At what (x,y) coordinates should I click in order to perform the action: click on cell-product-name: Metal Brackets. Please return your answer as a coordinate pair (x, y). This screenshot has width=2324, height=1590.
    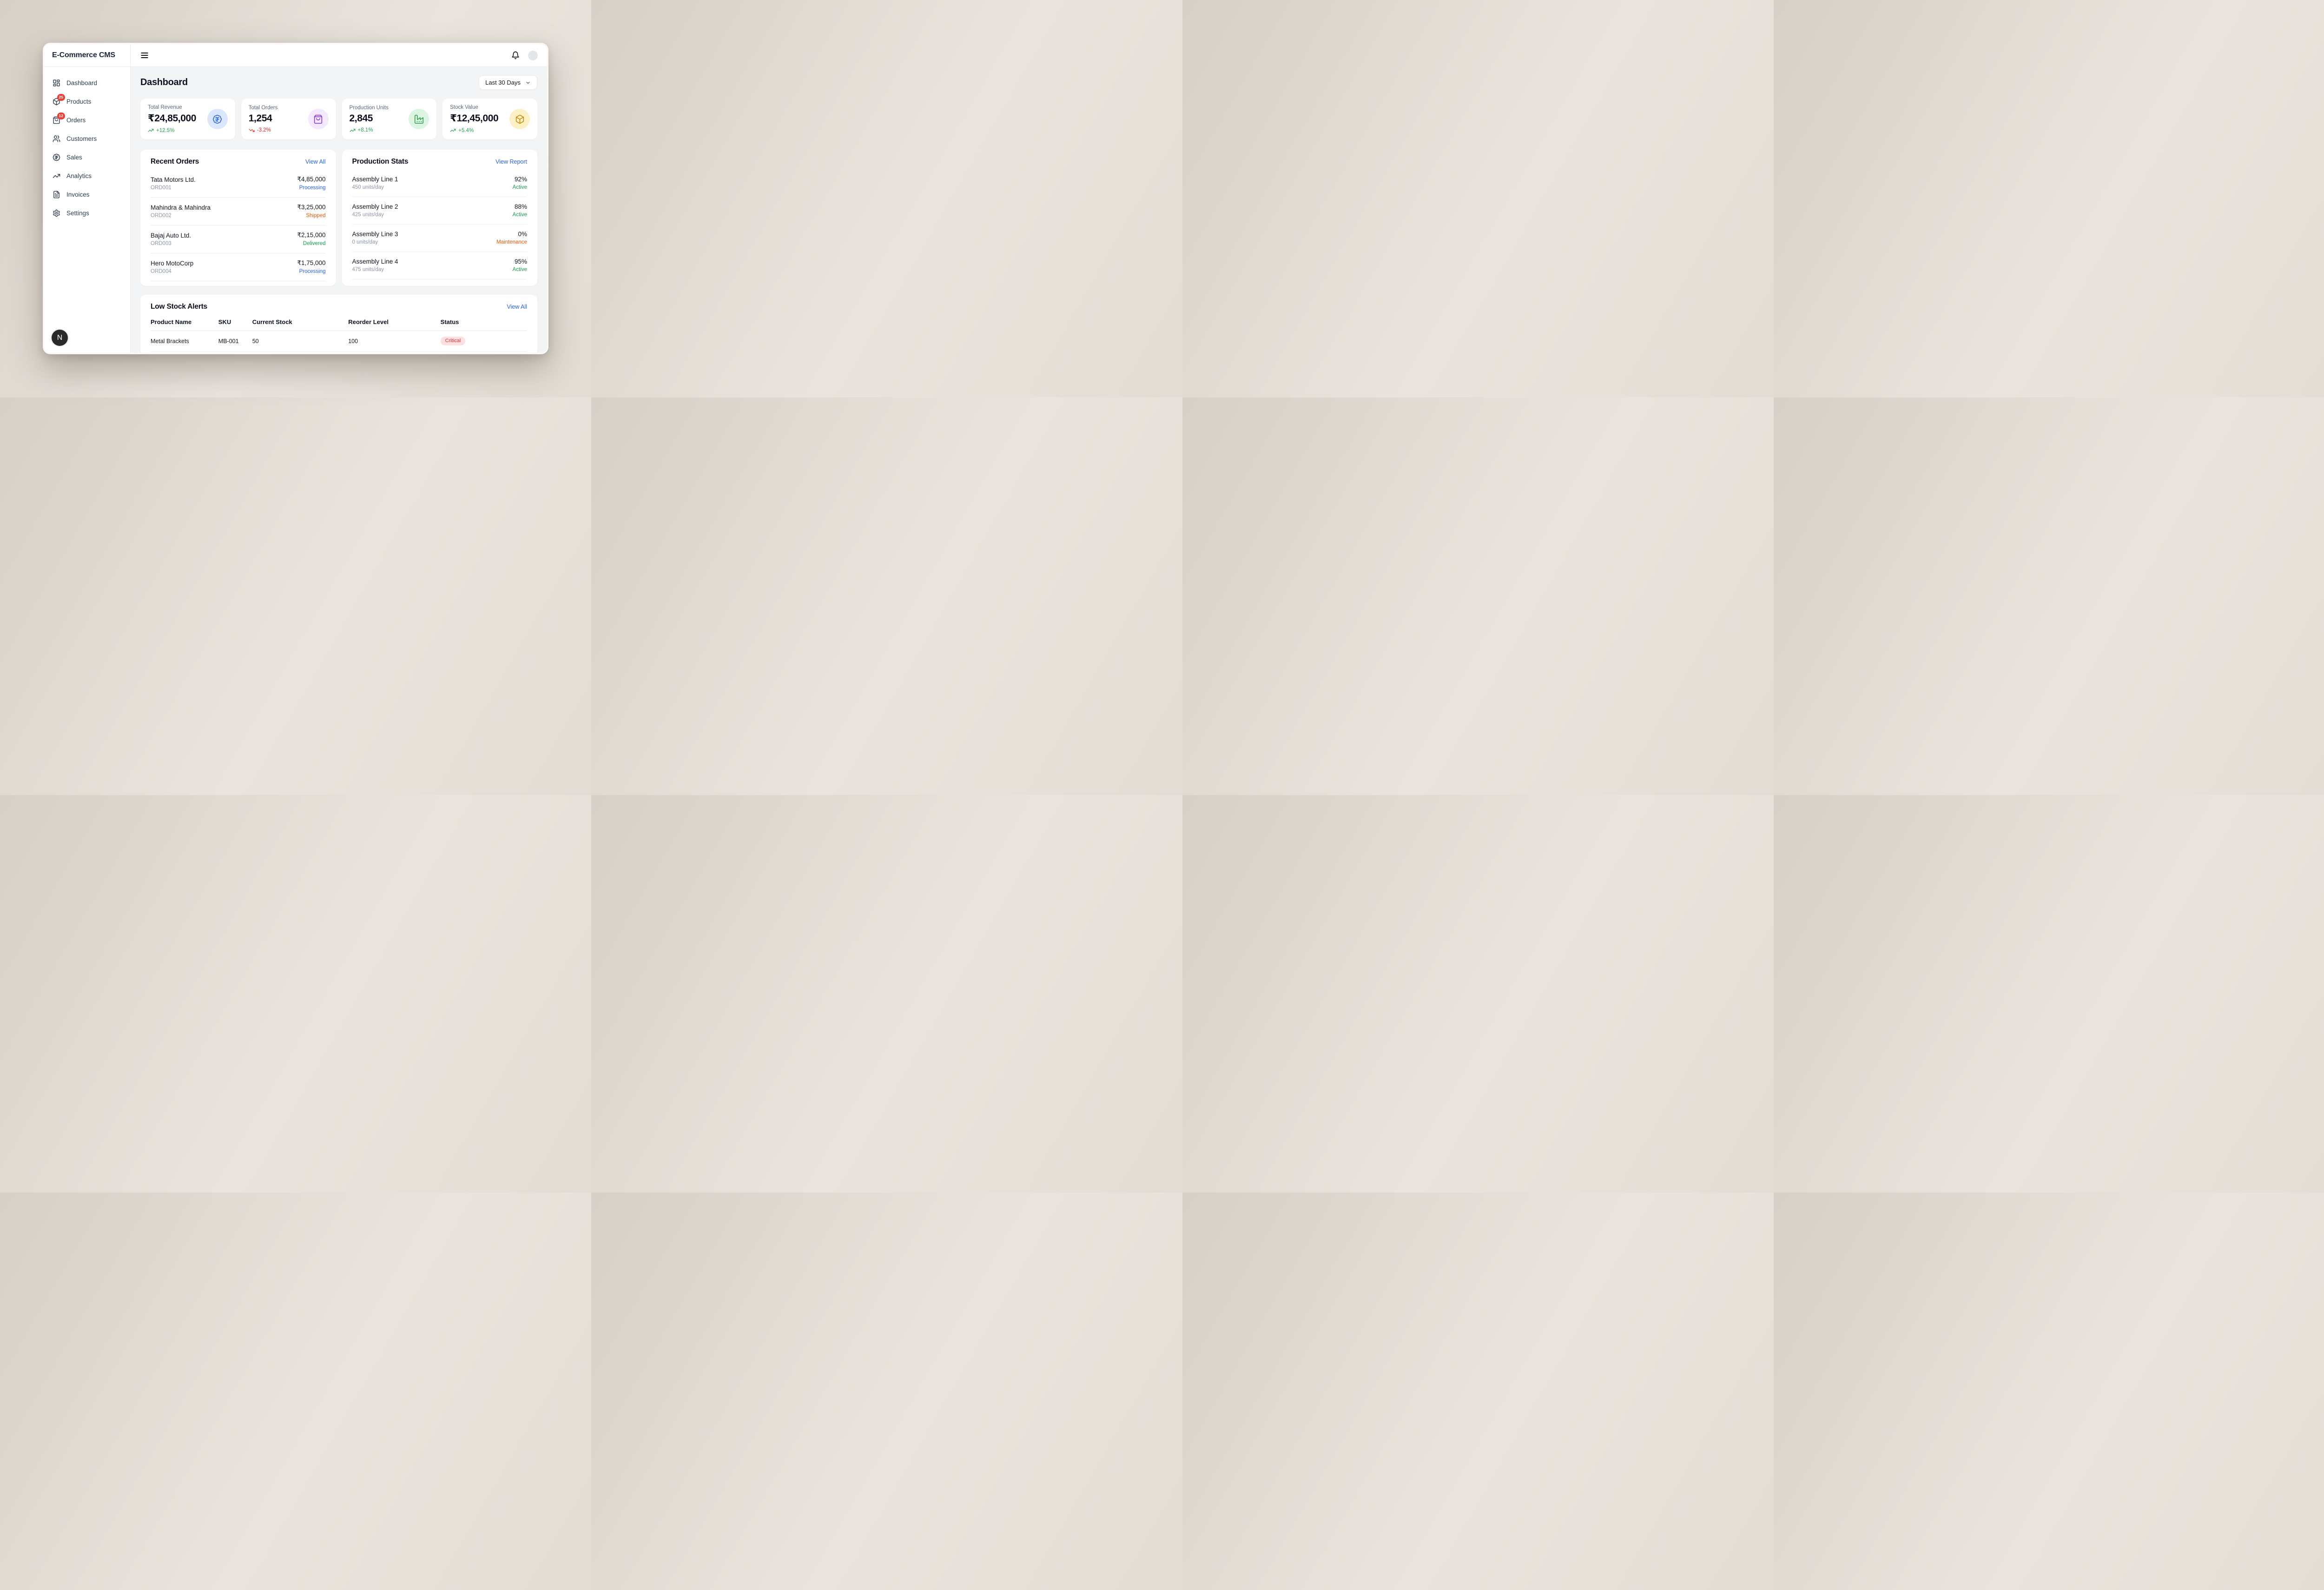
    Looking at the image, I should click on (170, 341).